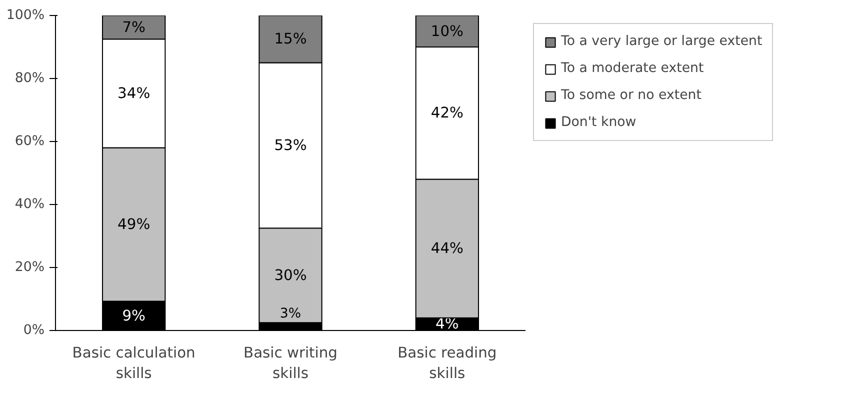  Describe the element at coordinates (290, 145) in the screenshot. I see `data-label: 53%` at that location.